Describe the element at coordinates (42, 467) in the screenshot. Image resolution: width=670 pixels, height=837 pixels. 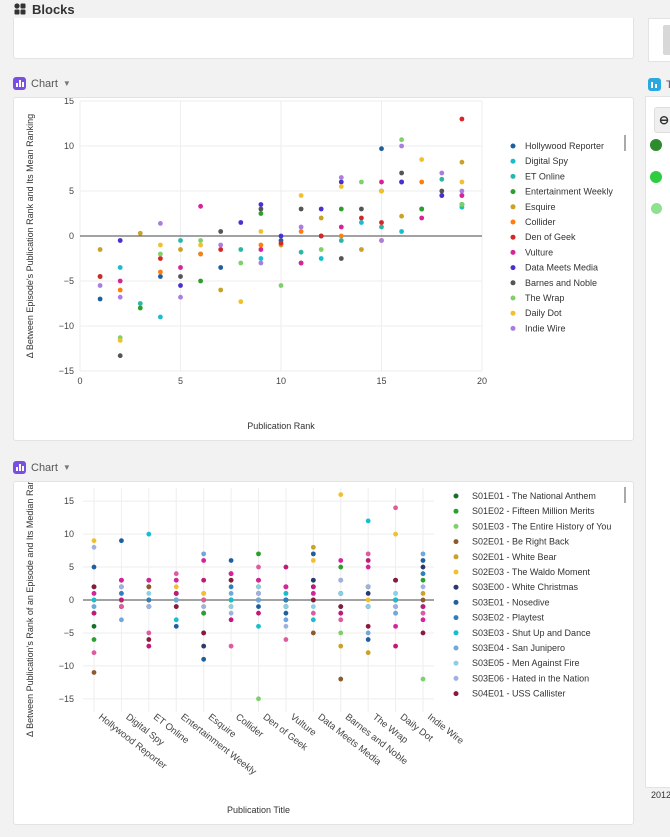
I see `chart2-header: Chart ▼` at that location.